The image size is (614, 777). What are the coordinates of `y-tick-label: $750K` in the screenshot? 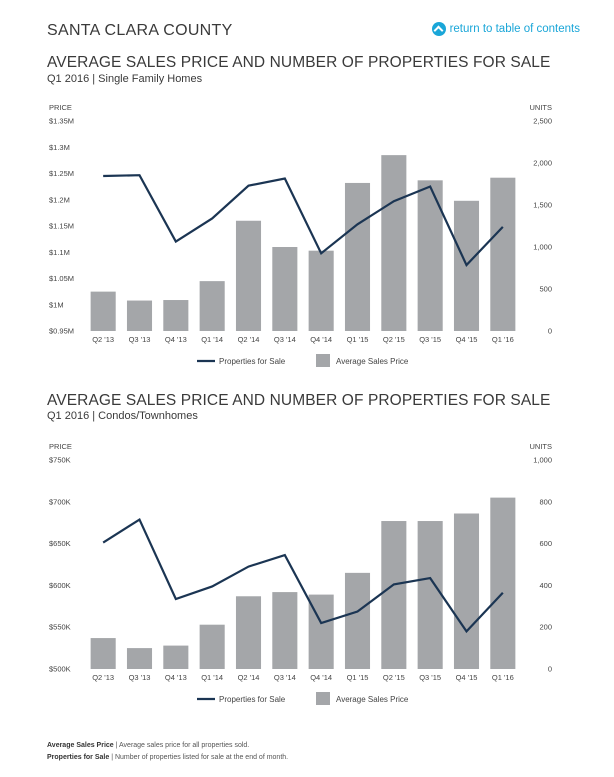 It's located at (60, 460).